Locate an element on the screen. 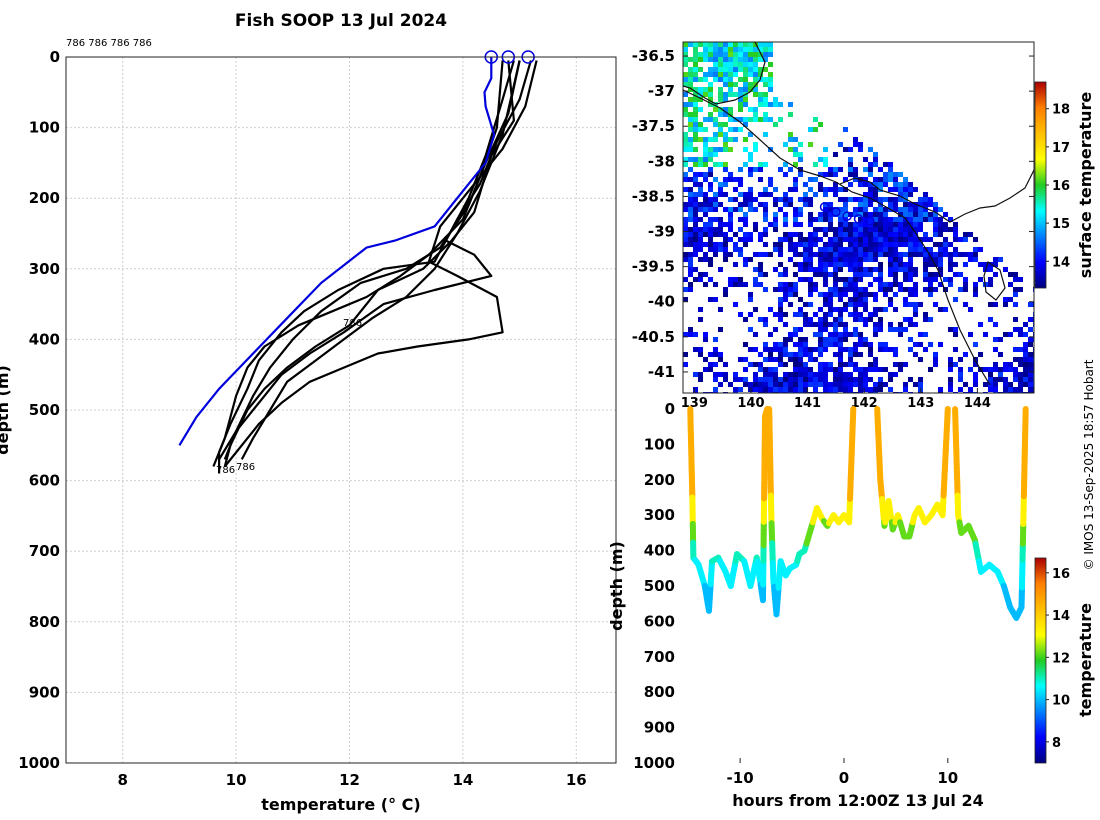 The width and height of the screenshot is (1100, 820). profile-line is located at coordinates (380, 260).